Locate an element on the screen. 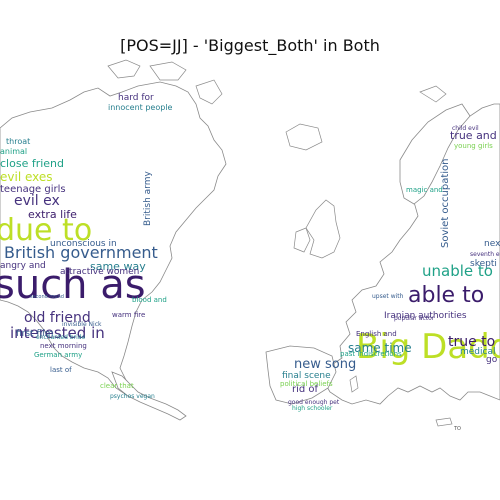  yucatan-outline is located at coordinates (149, 396).